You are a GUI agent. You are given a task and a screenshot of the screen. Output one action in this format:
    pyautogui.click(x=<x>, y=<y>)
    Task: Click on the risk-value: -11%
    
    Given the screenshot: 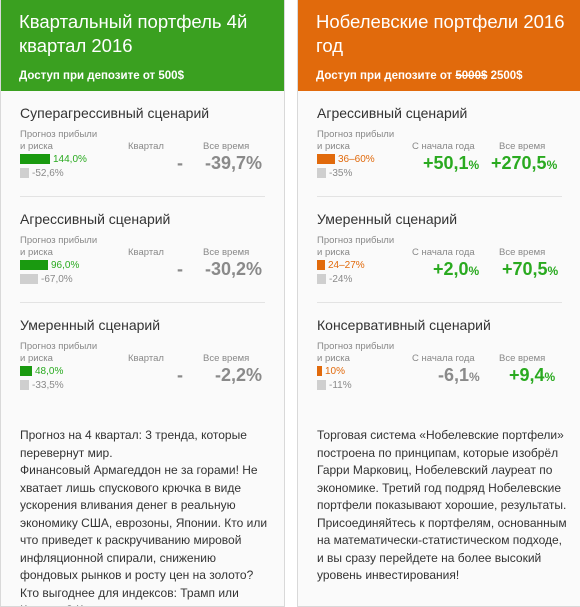 What is the action you would take?
    pyautogui.click(x=340, y=385)
    